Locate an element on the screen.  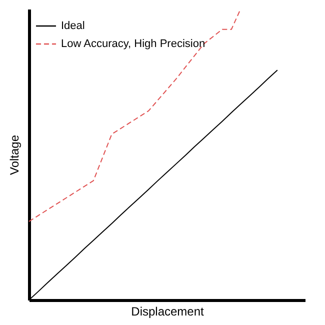
x-axis-title: Displacement is located at coordinates (168, 311).